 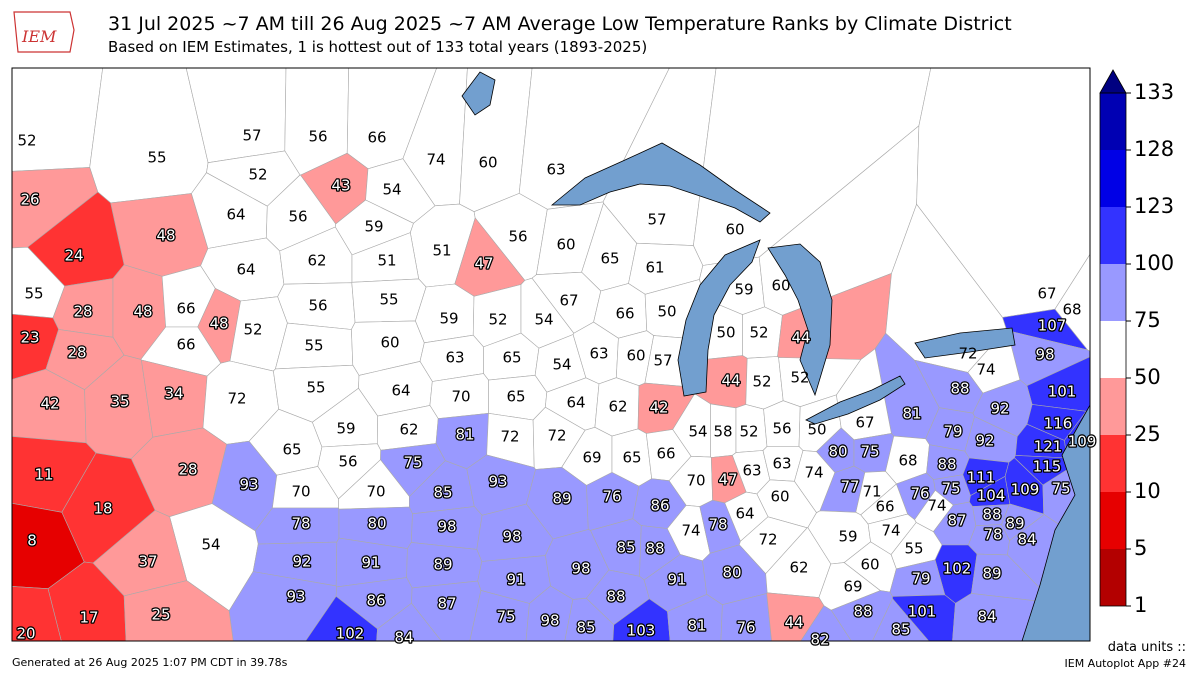 I want to click on district-label: 52, so click(x=748, y=432).